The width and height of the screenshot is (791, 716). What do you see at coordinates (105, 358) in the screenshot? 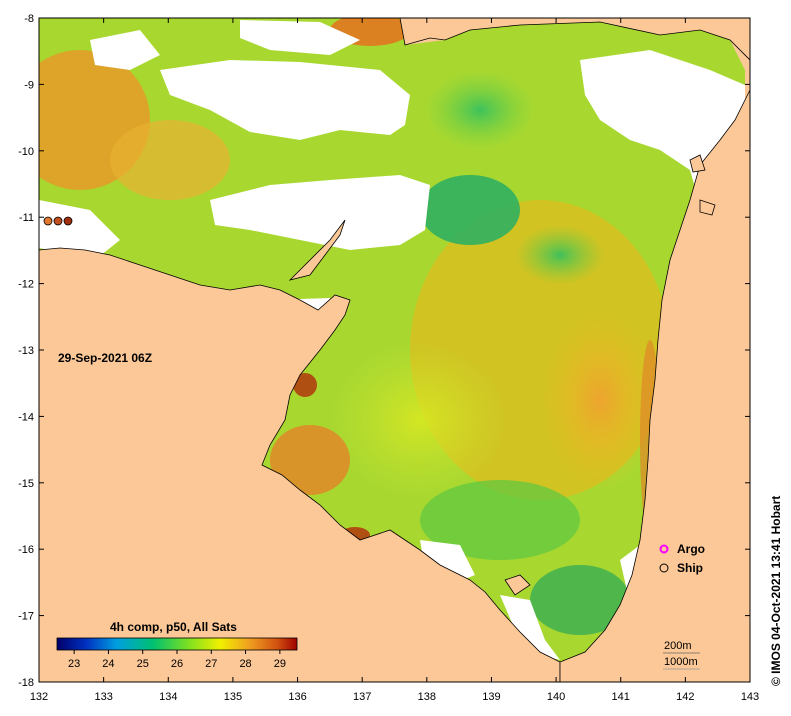
I see `timestamp-label: 29-Sep-2021 06Z` at bounding box center [105, 358].